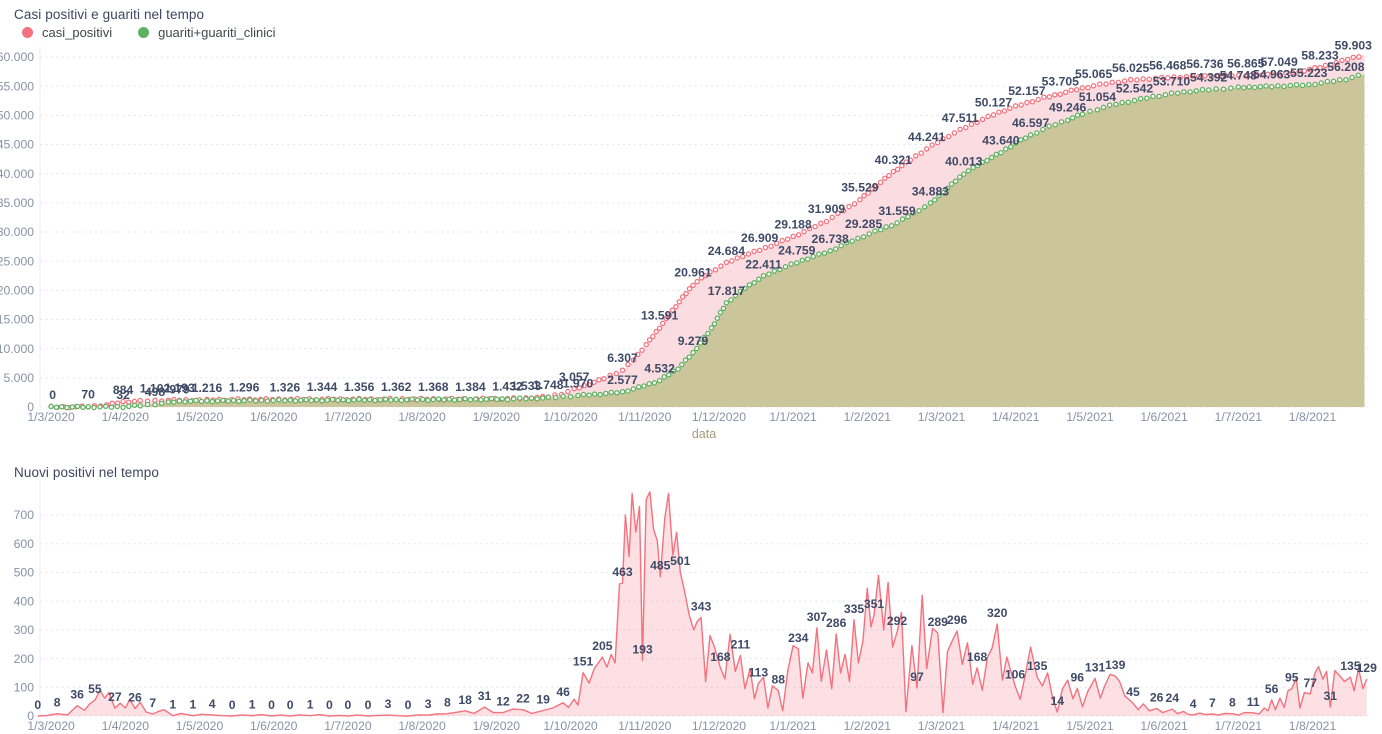 The width and height of the screenshot is (1382, 734). I want to click on data-point-label: 129, so click(1367, 668).